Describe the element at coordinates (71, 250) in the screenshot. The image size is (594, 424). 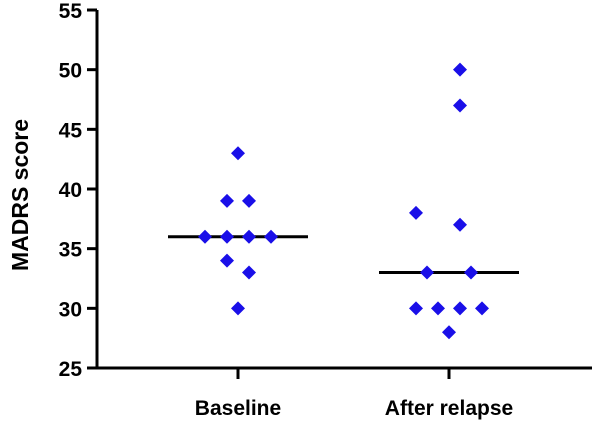
I see `y-tick-label: 35` at that location.